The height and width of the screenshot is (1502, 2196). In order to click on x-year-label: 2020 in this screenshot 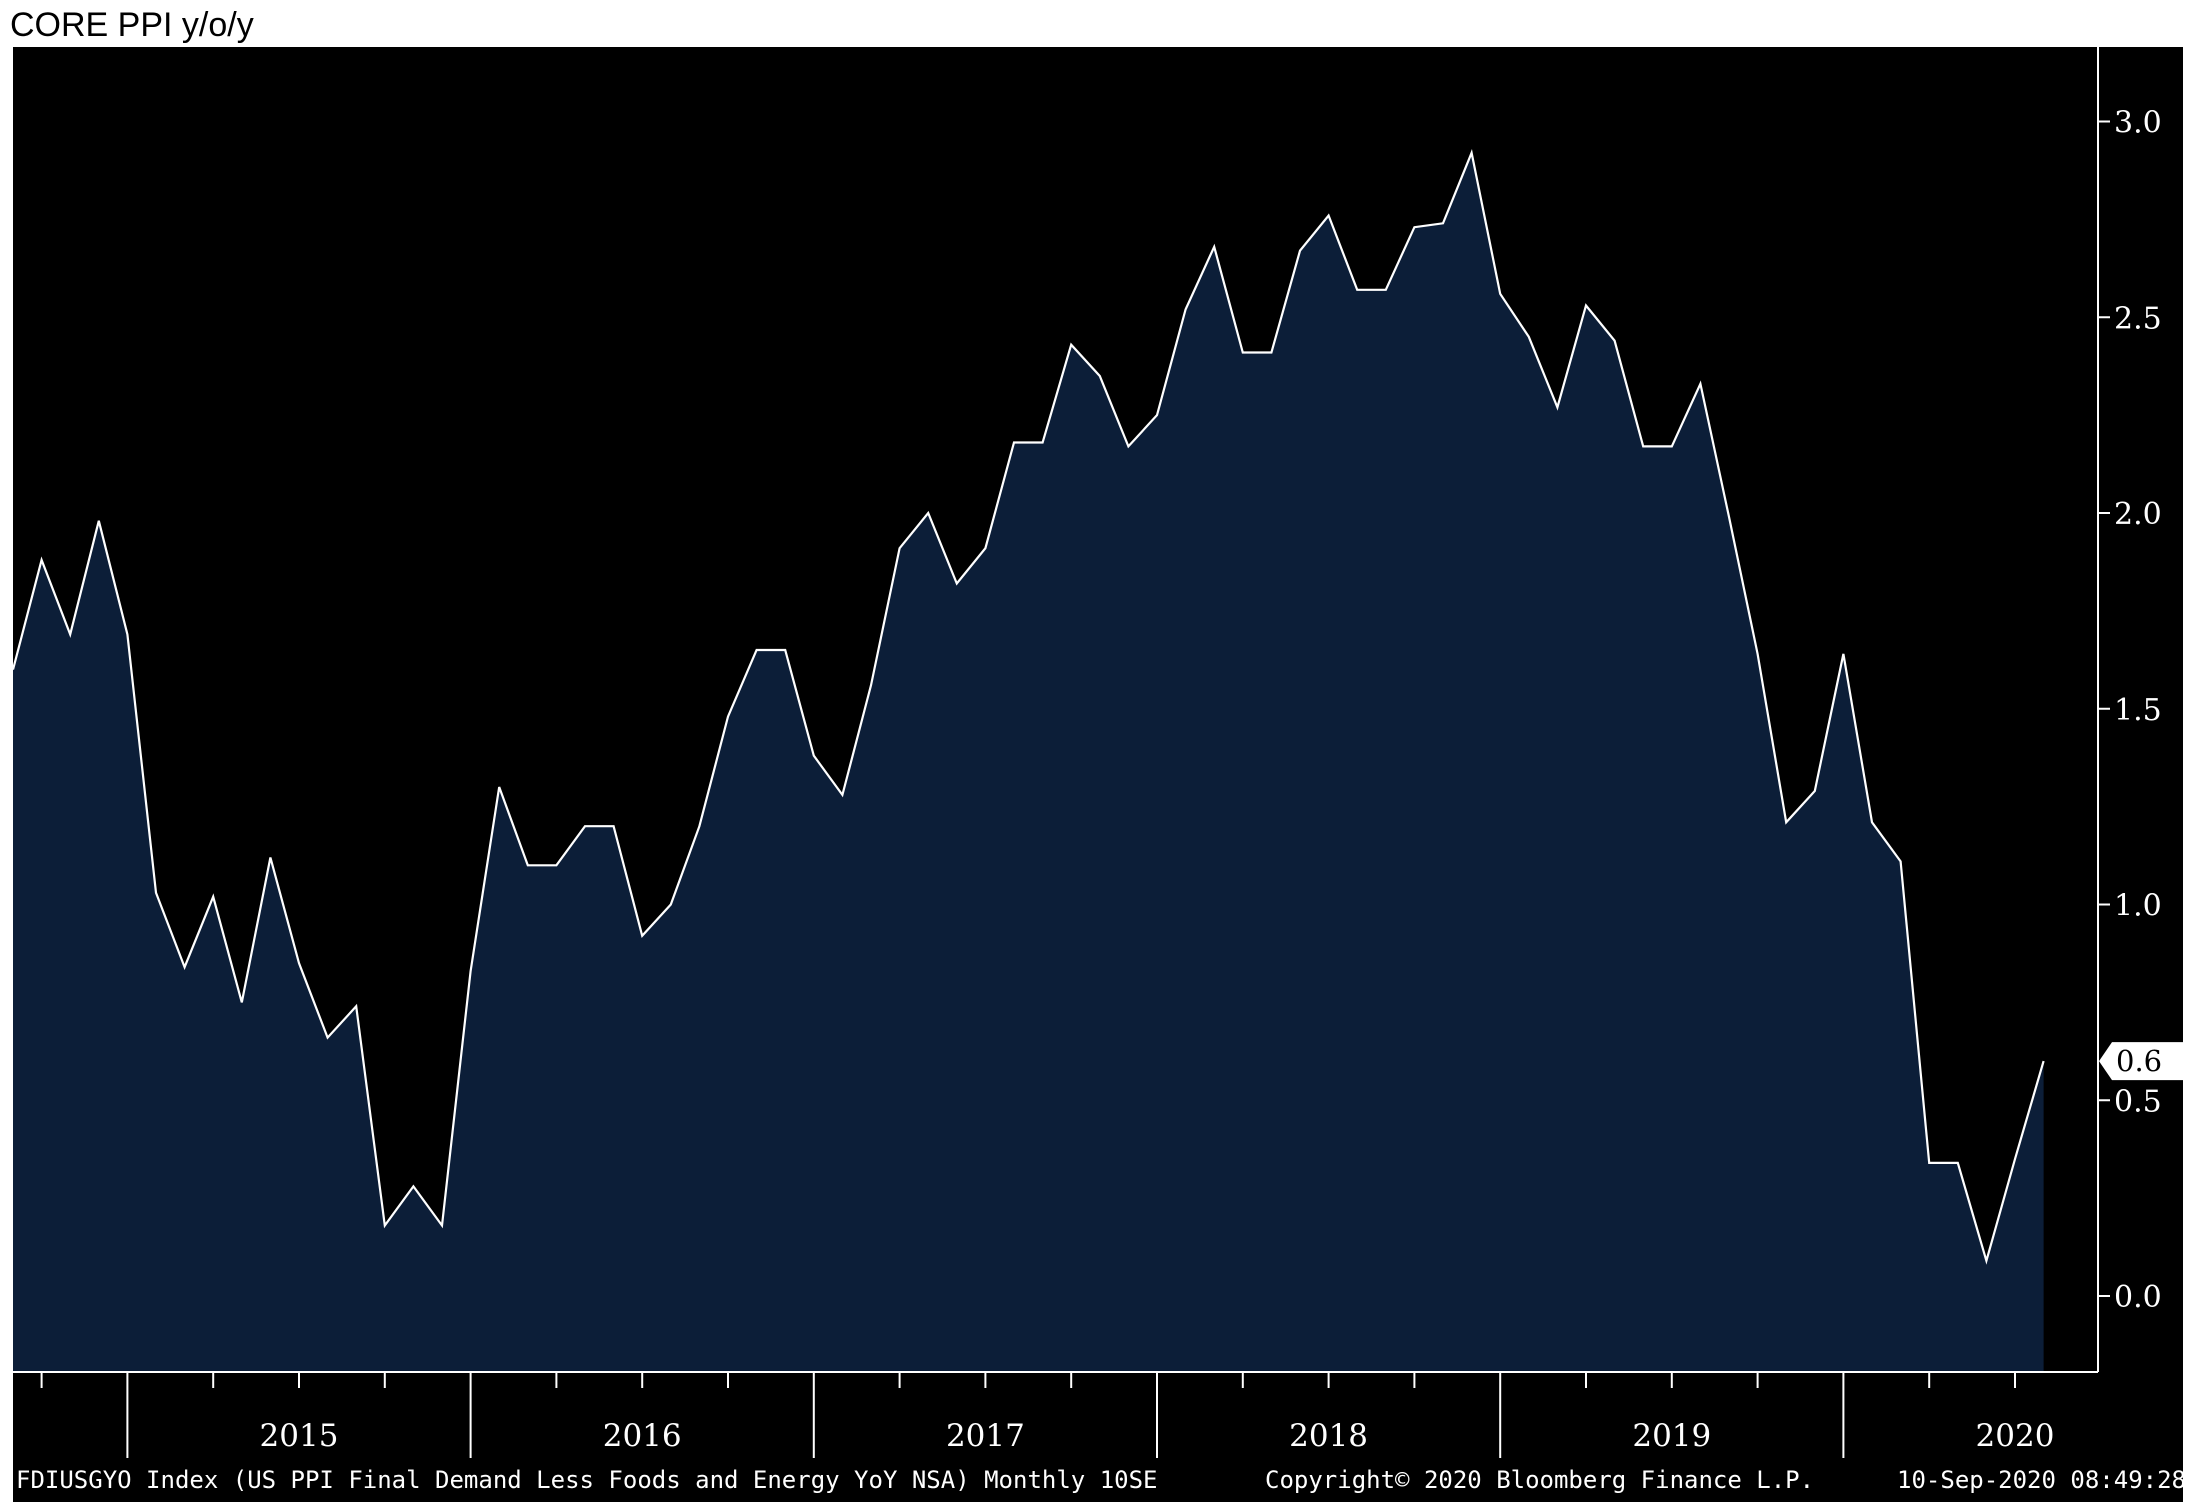, I will do `click(2015, 1436)`.